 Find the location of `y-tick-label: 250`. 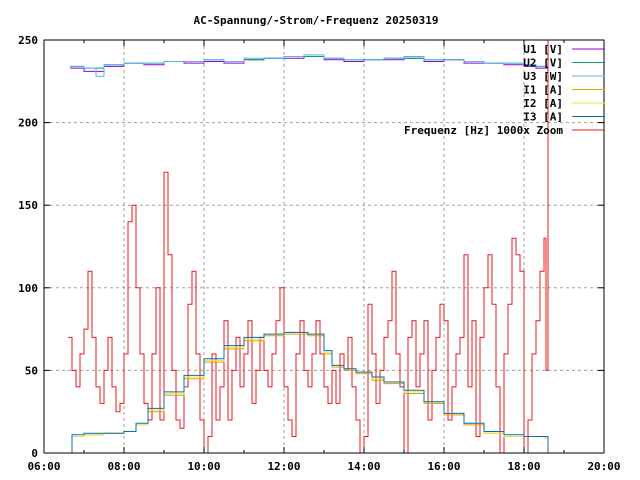

y-tick-label: 250 is located at coordinates (28, 40).